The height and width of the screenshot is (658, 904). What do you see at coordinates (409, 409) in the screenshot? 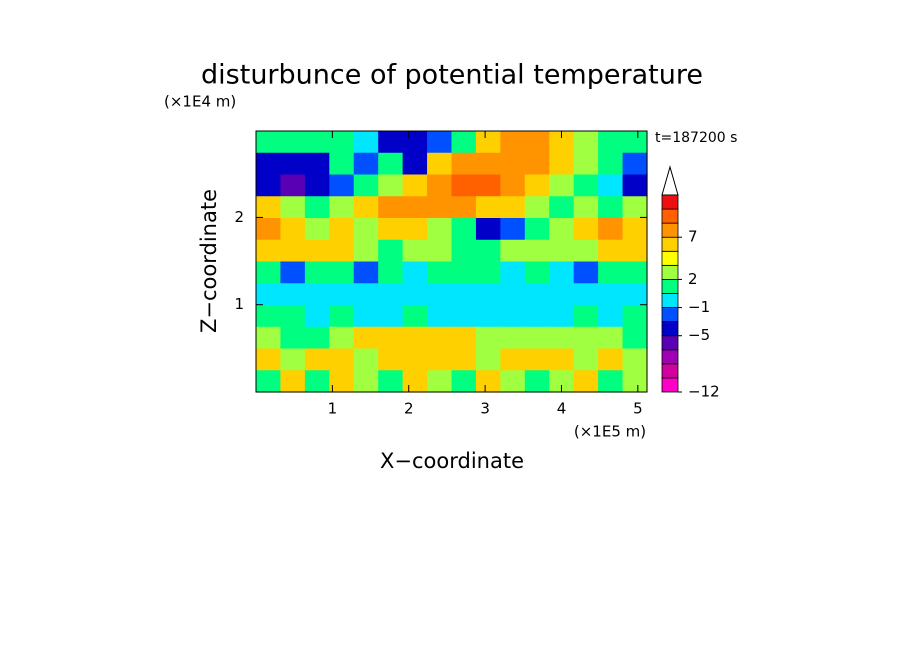
I see `x-tick-label: 2` at bounding box center [409, 409].